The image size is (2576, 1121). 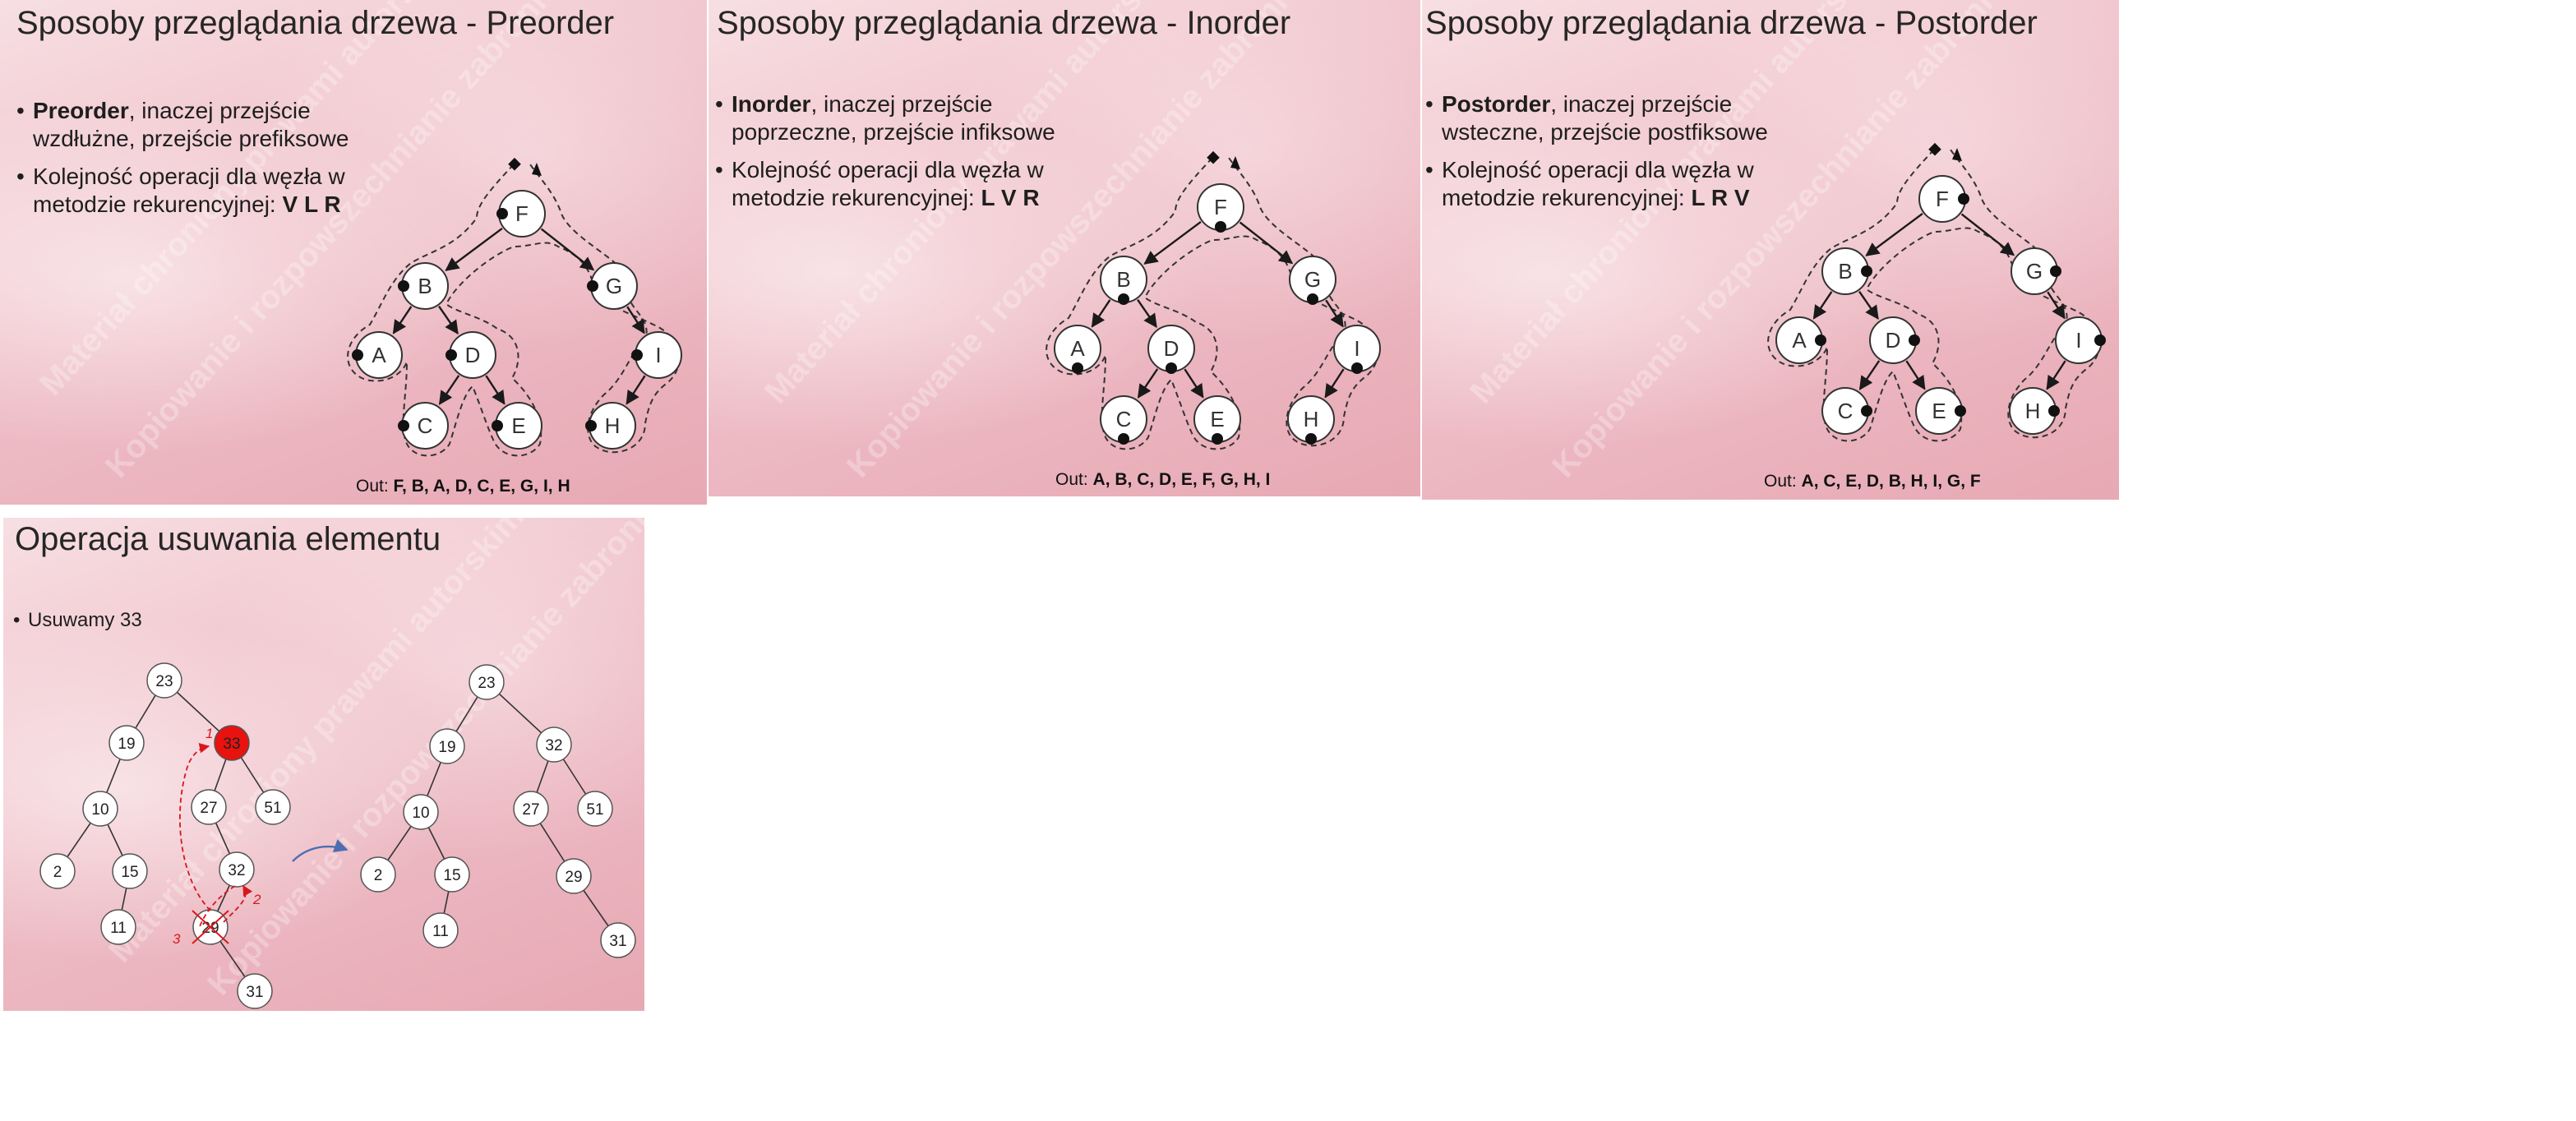 What do you see at coordinates (522, 214) in the screenshot?
I see `tree-node-label: F` at bounding box center [522, 214].